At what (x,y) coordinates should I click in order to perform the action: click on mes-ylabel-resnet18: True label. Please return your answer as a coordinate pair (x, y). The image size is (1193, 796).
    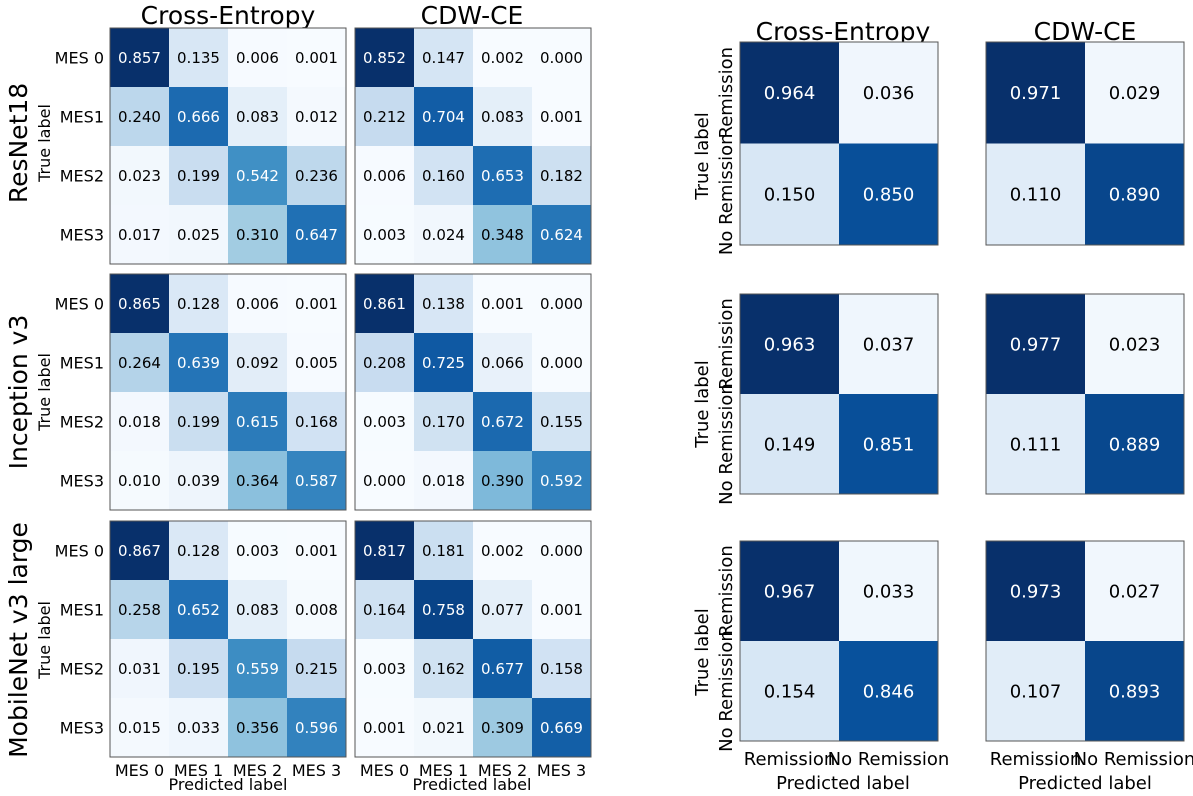
    Looking at the image, I should click on (44, 143).